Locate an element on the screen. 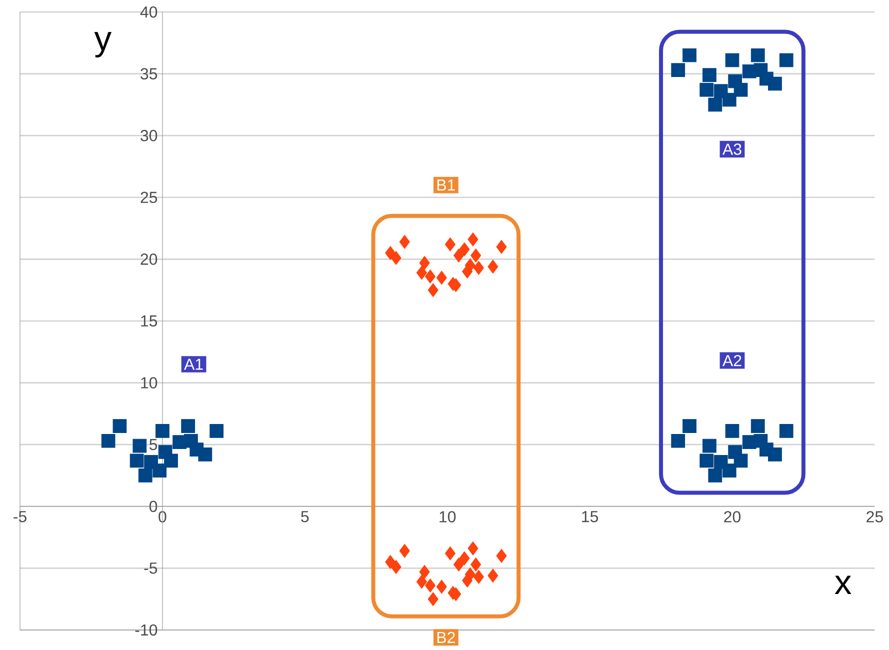 This screenshot has width=889, height=650. y-tick-label: 20 is located at coordinates (149, 259).